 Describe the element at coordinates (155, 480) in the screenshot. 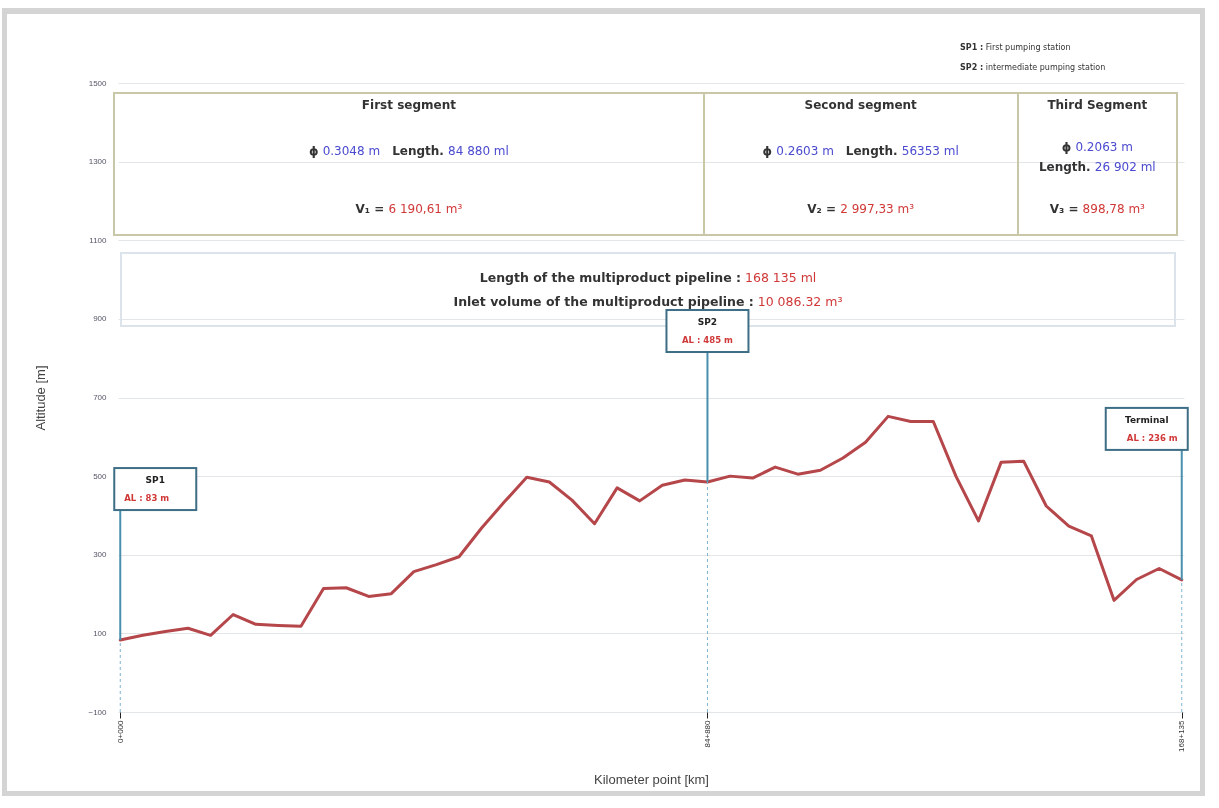

I see `annotation: SP1` at that location.